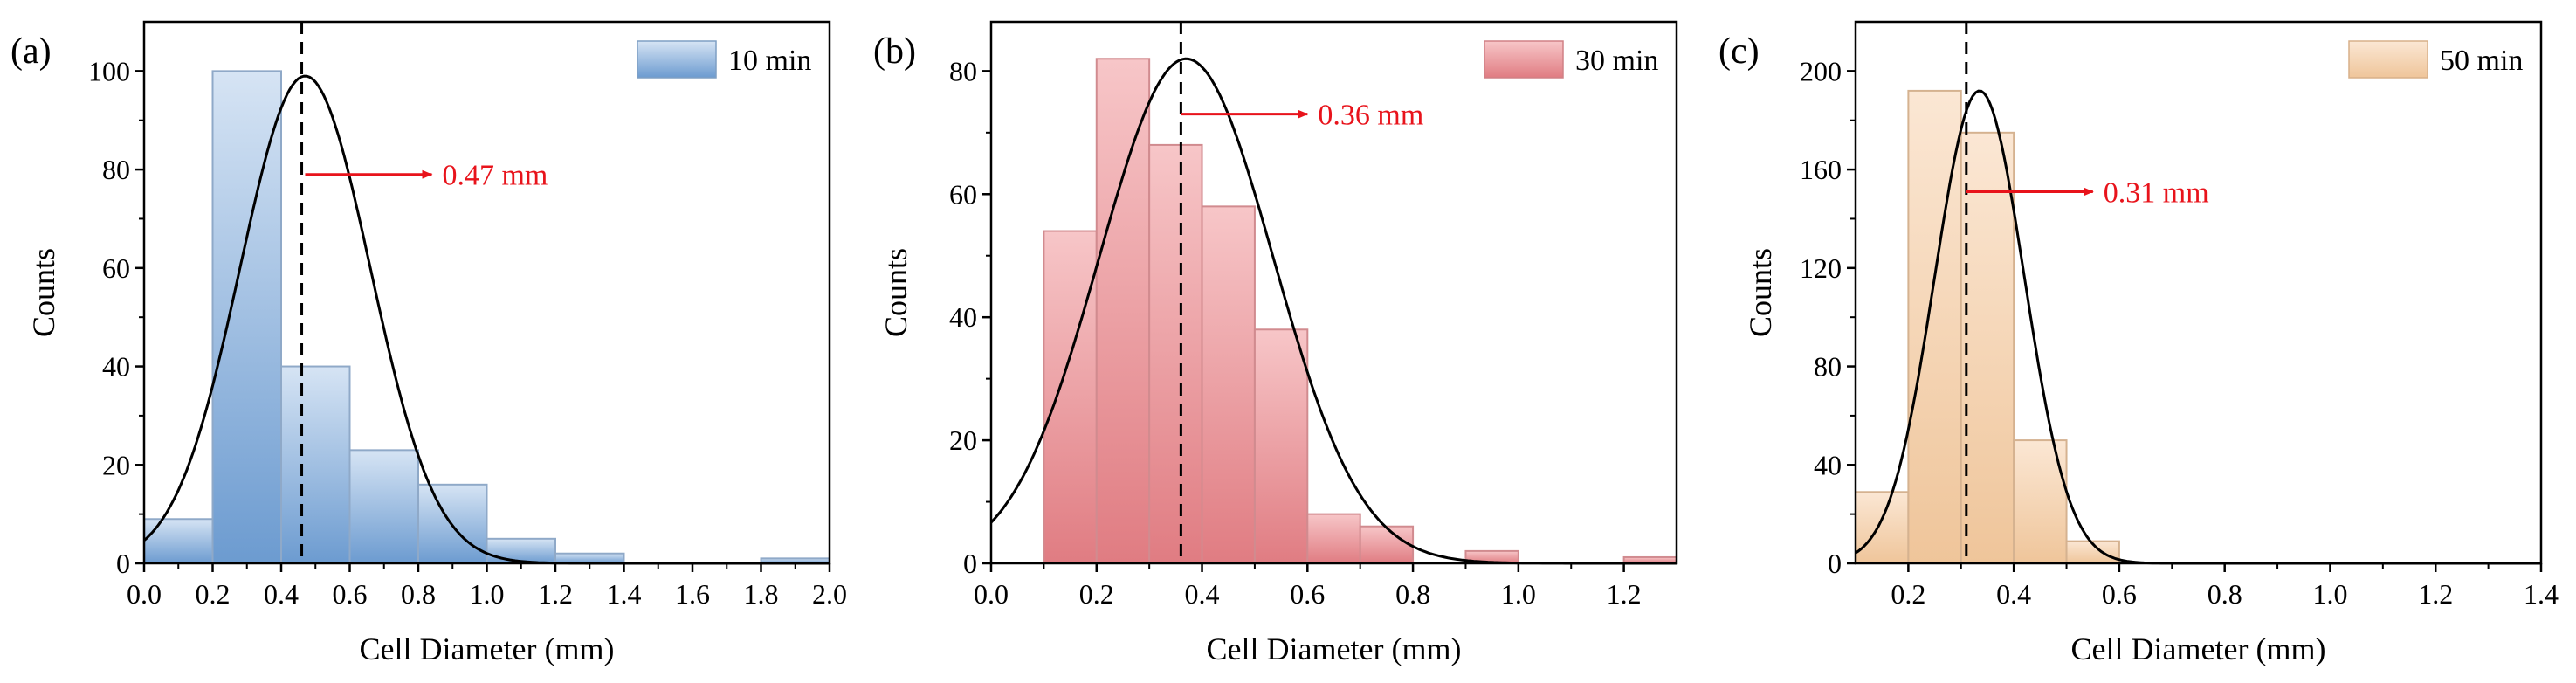  I want to click on panel-b-y-tick-label: 20, so click(963, 440).